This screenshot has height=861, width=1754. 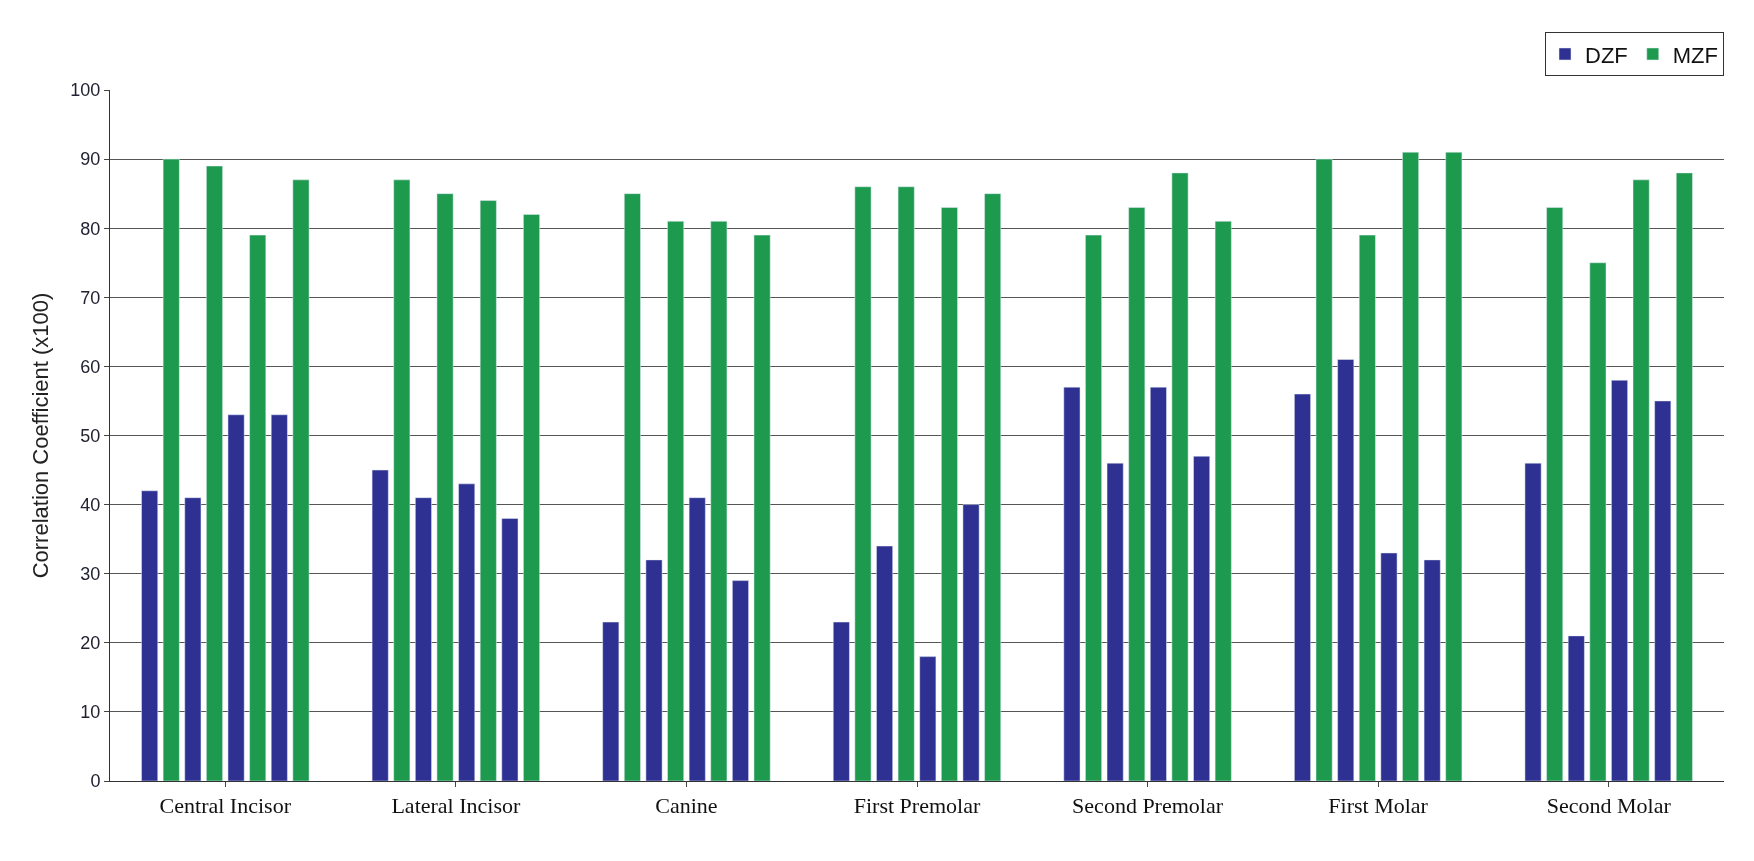 What do you see at coordinates (225, 806) in the screenshot?
I see `x-tick-label: Central Incisor` at bounding box center [225, 806].